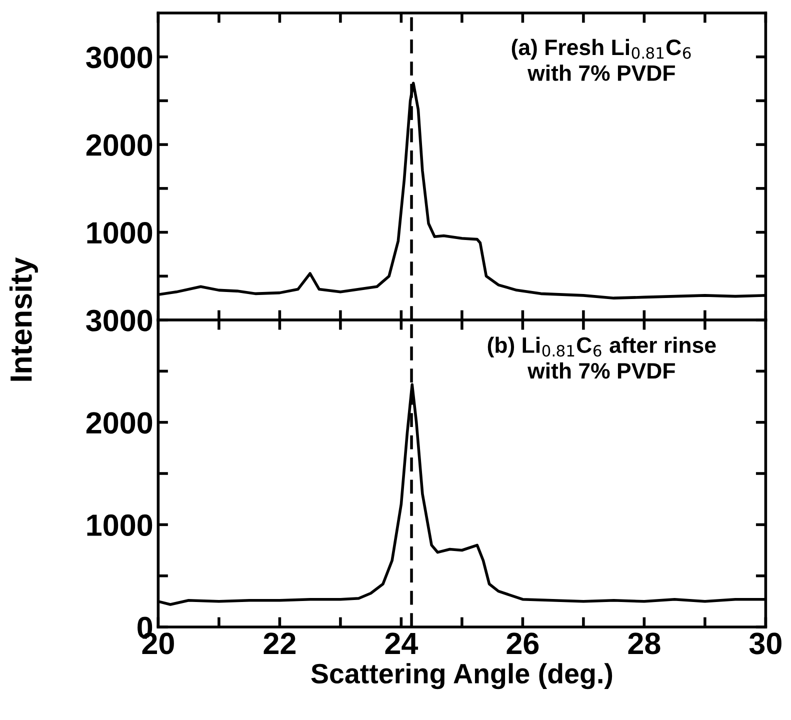 Image resolution: width=791 pixels, height=720 pixels. I want to click on x-tick-label: 24, so click(401, 643).